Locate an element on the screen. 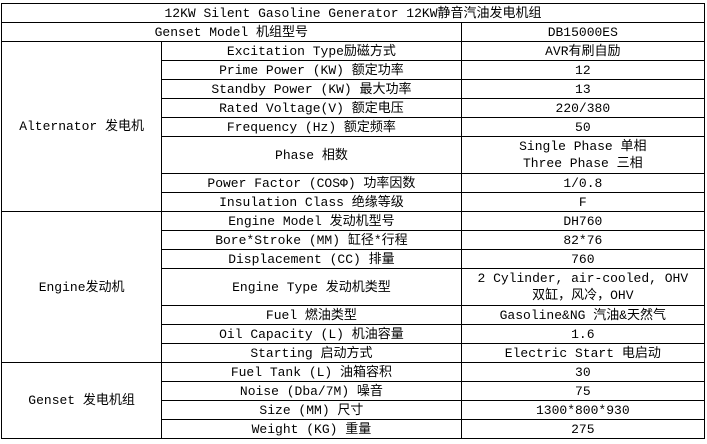 The height and width of the screenshot is (444, 707). spec-value: 1/0.8 is located at coordinates (583, 183).